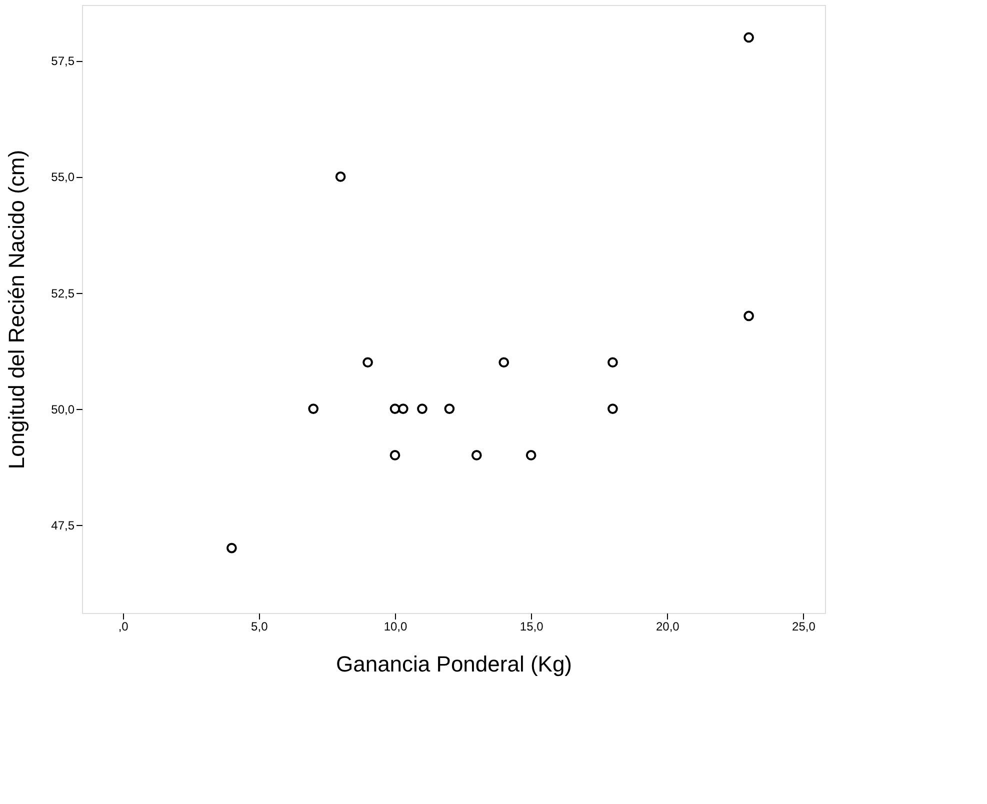 The width and height of the screenshot is (987, 804). Describe the element at coordinates (804, 627) in the screenshot. I see `x-tick-label: 25,0` at that location.